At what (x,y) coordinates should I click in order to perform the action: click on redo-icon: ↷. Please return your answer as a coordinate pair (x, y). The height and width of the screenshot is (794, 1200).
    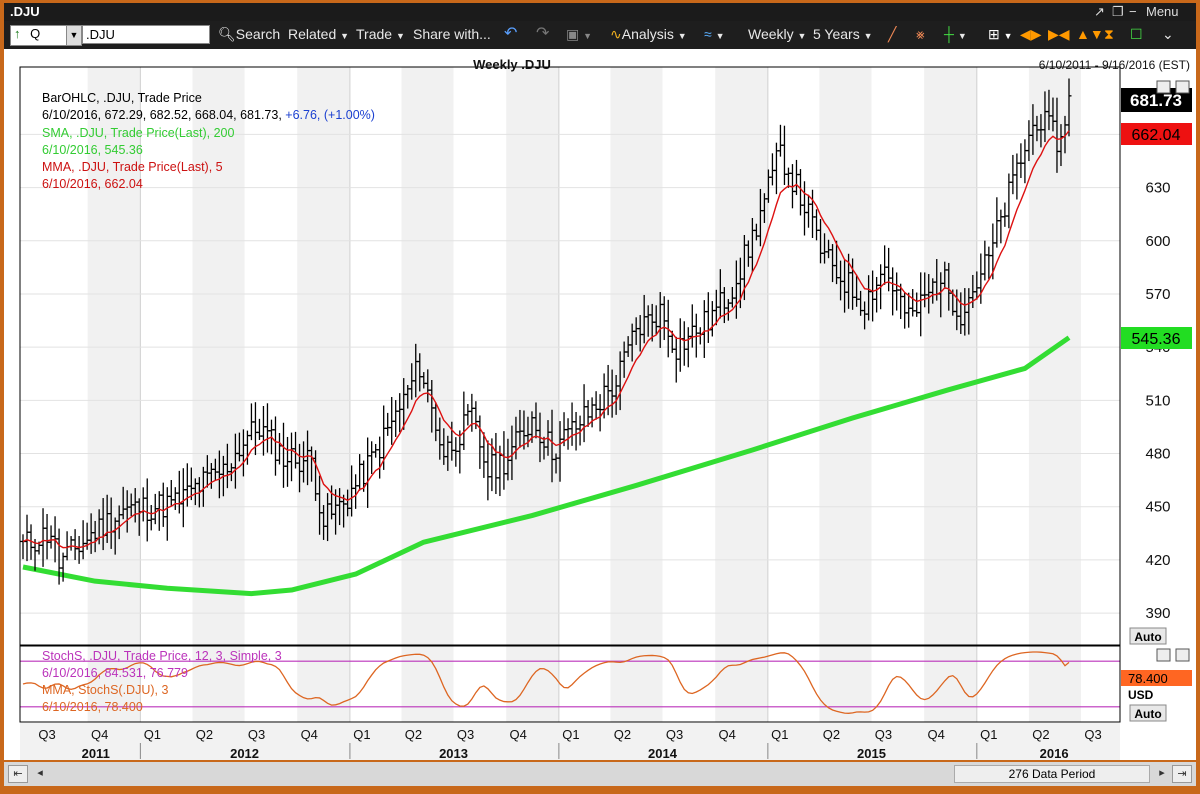
    Looking at the image, I should click on (543, 33).